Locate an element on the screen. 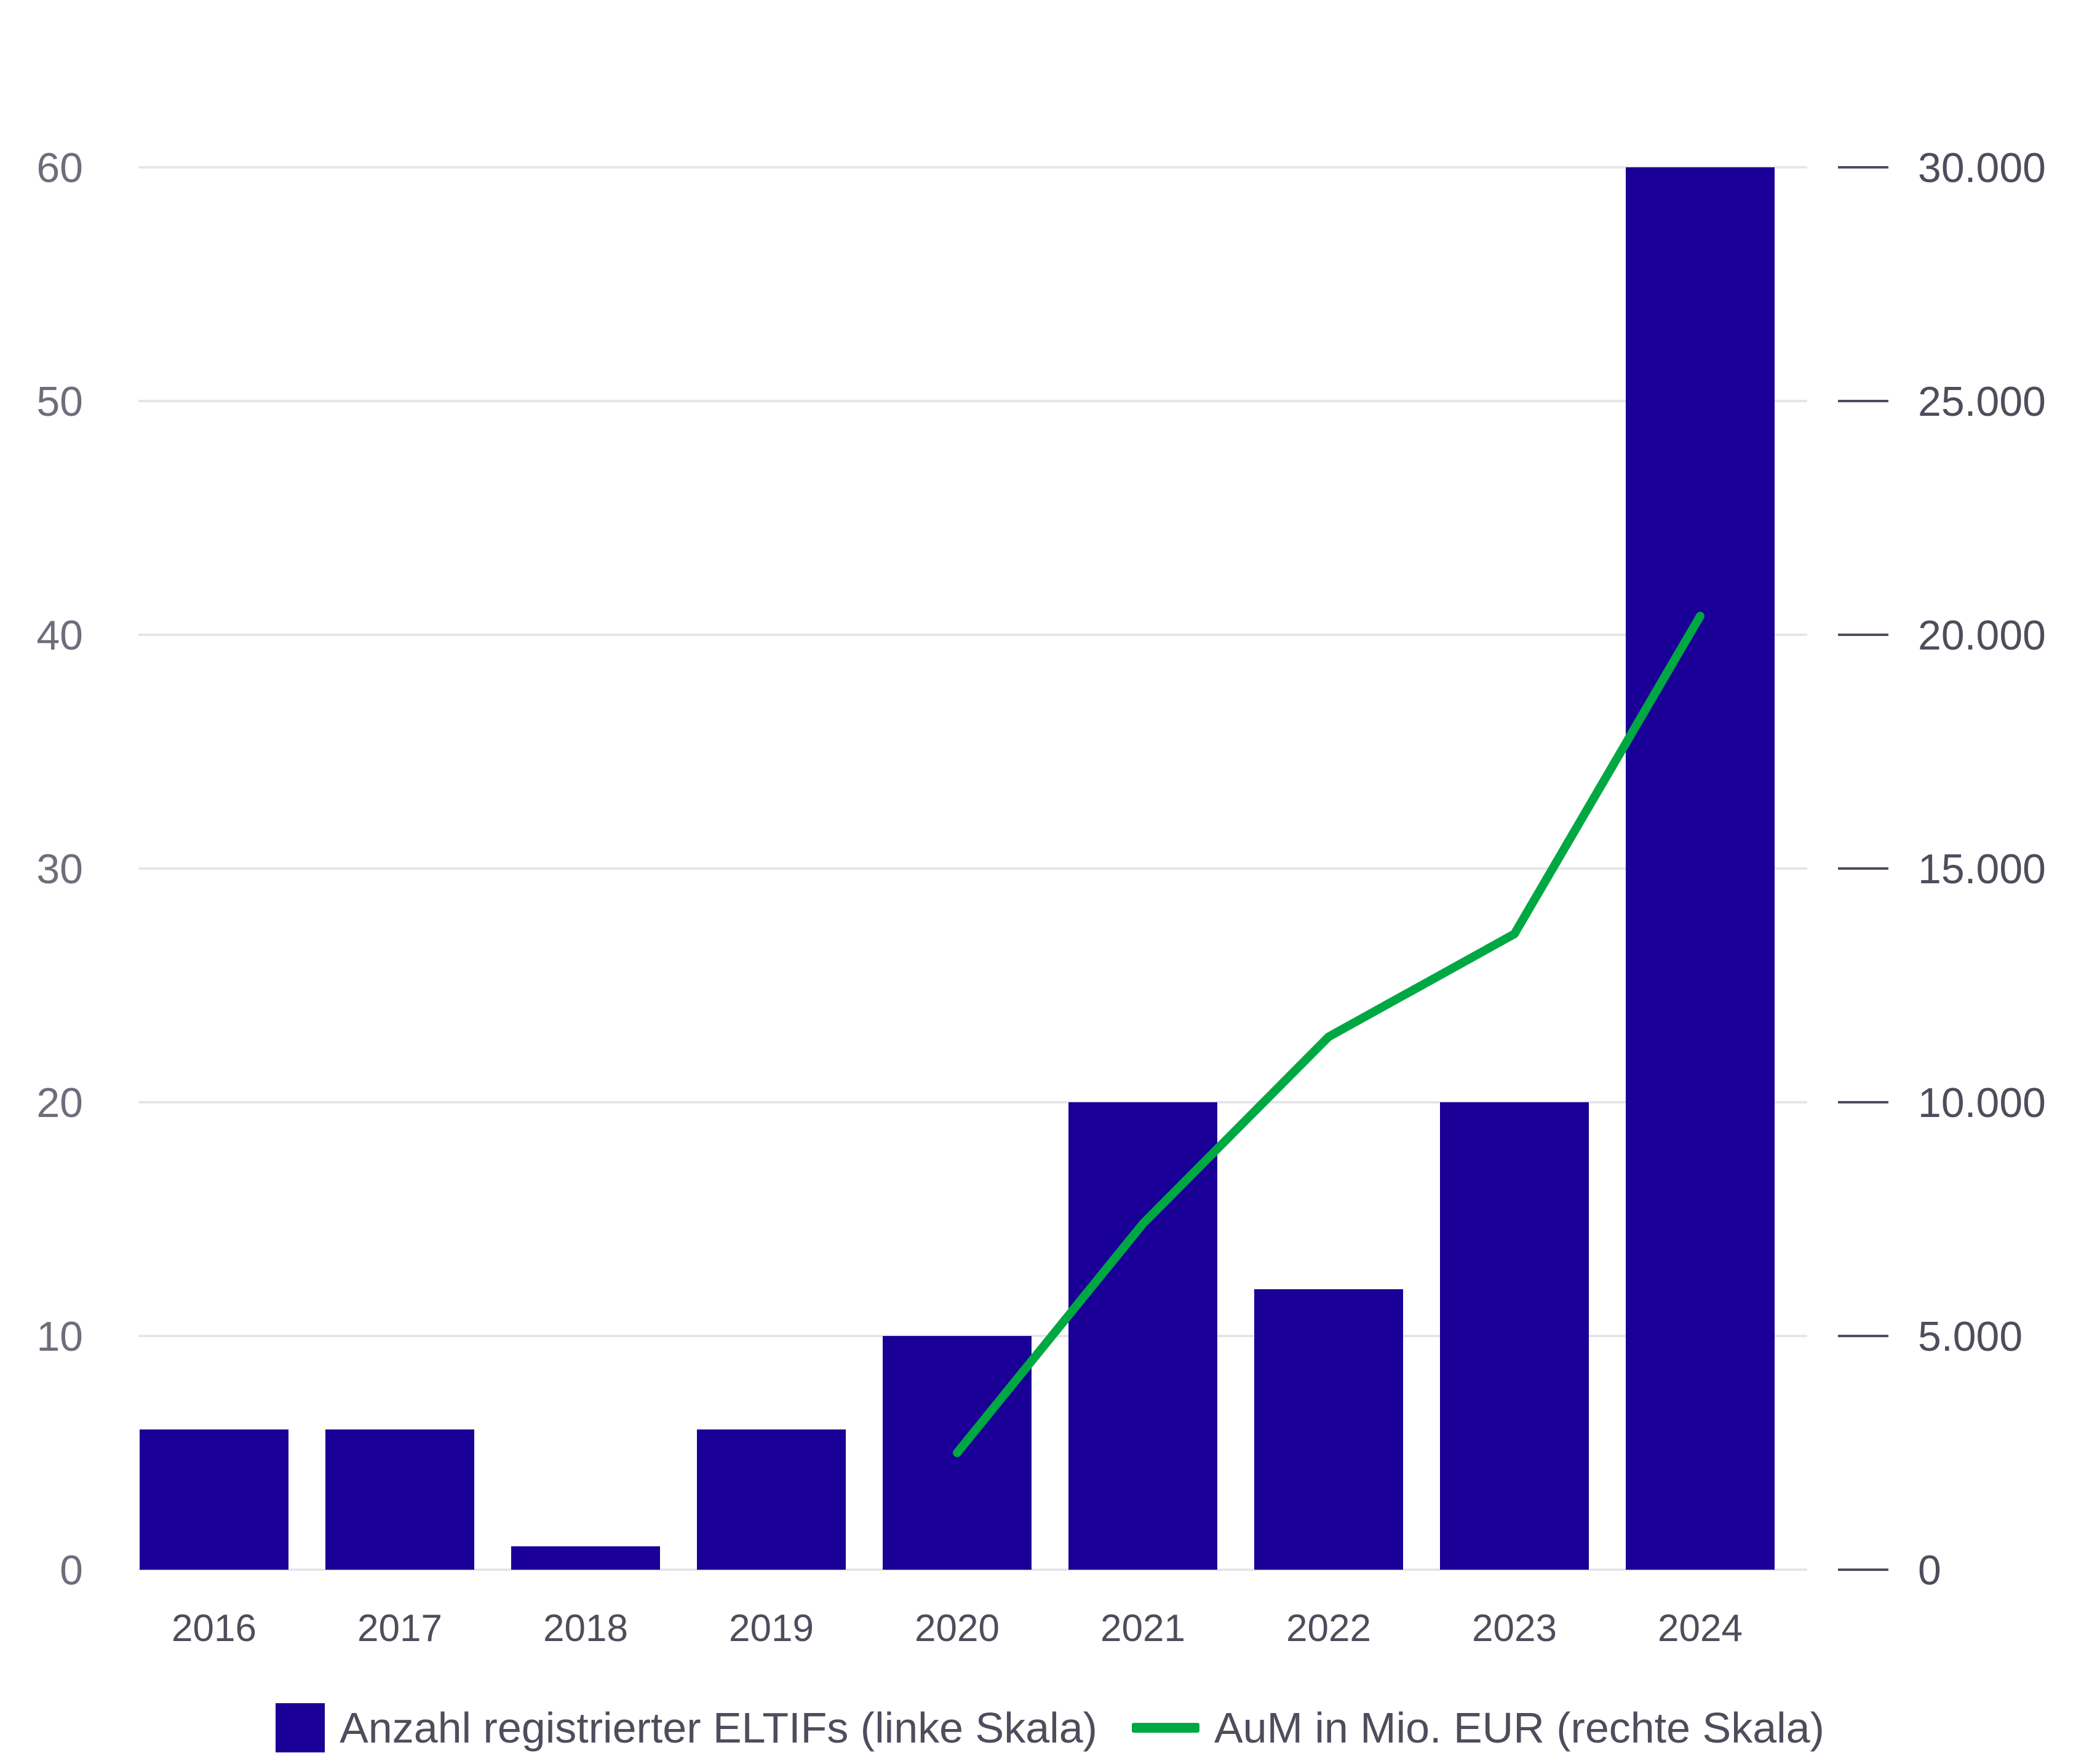 Image resolution: width=2100 pixels, height=1753 pixels. left-y-tick-label: 40 is located at coordinates (59, 635).